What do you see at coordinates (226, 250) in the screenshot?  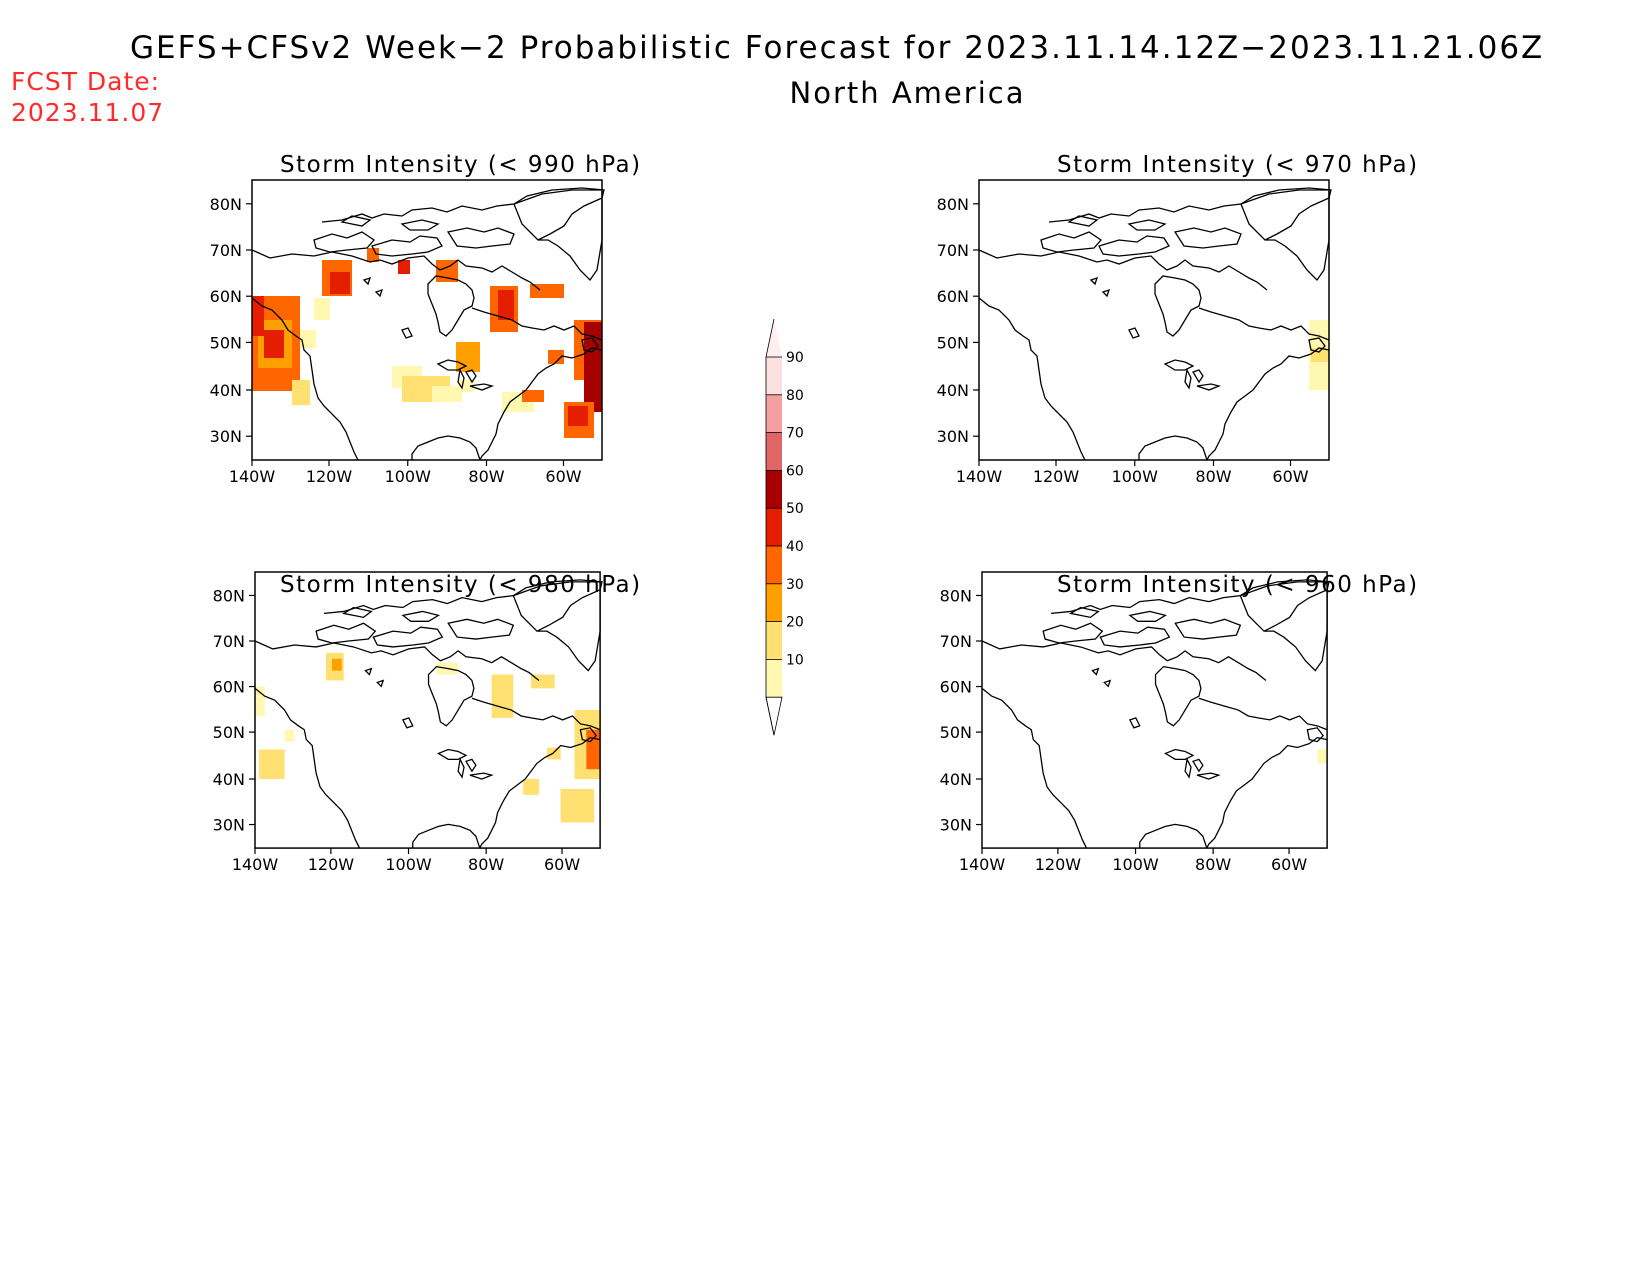 I see `lat-label-990-70N: 70N` at bounding box center [226, 250].